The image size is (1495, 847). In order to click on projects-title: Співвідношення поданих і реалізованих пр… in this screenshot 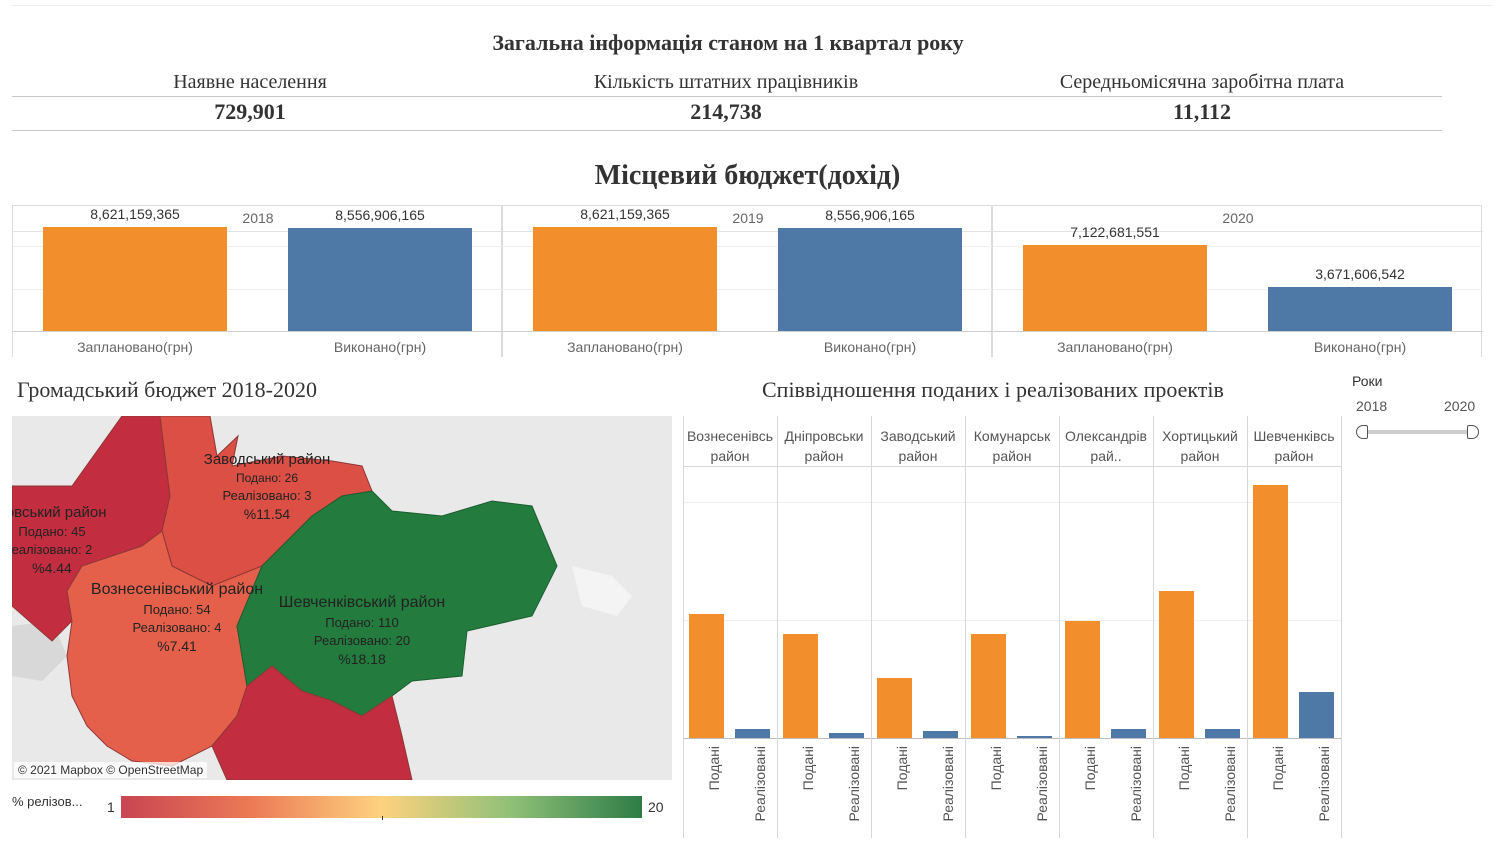, I will do `click(993, 389)`.